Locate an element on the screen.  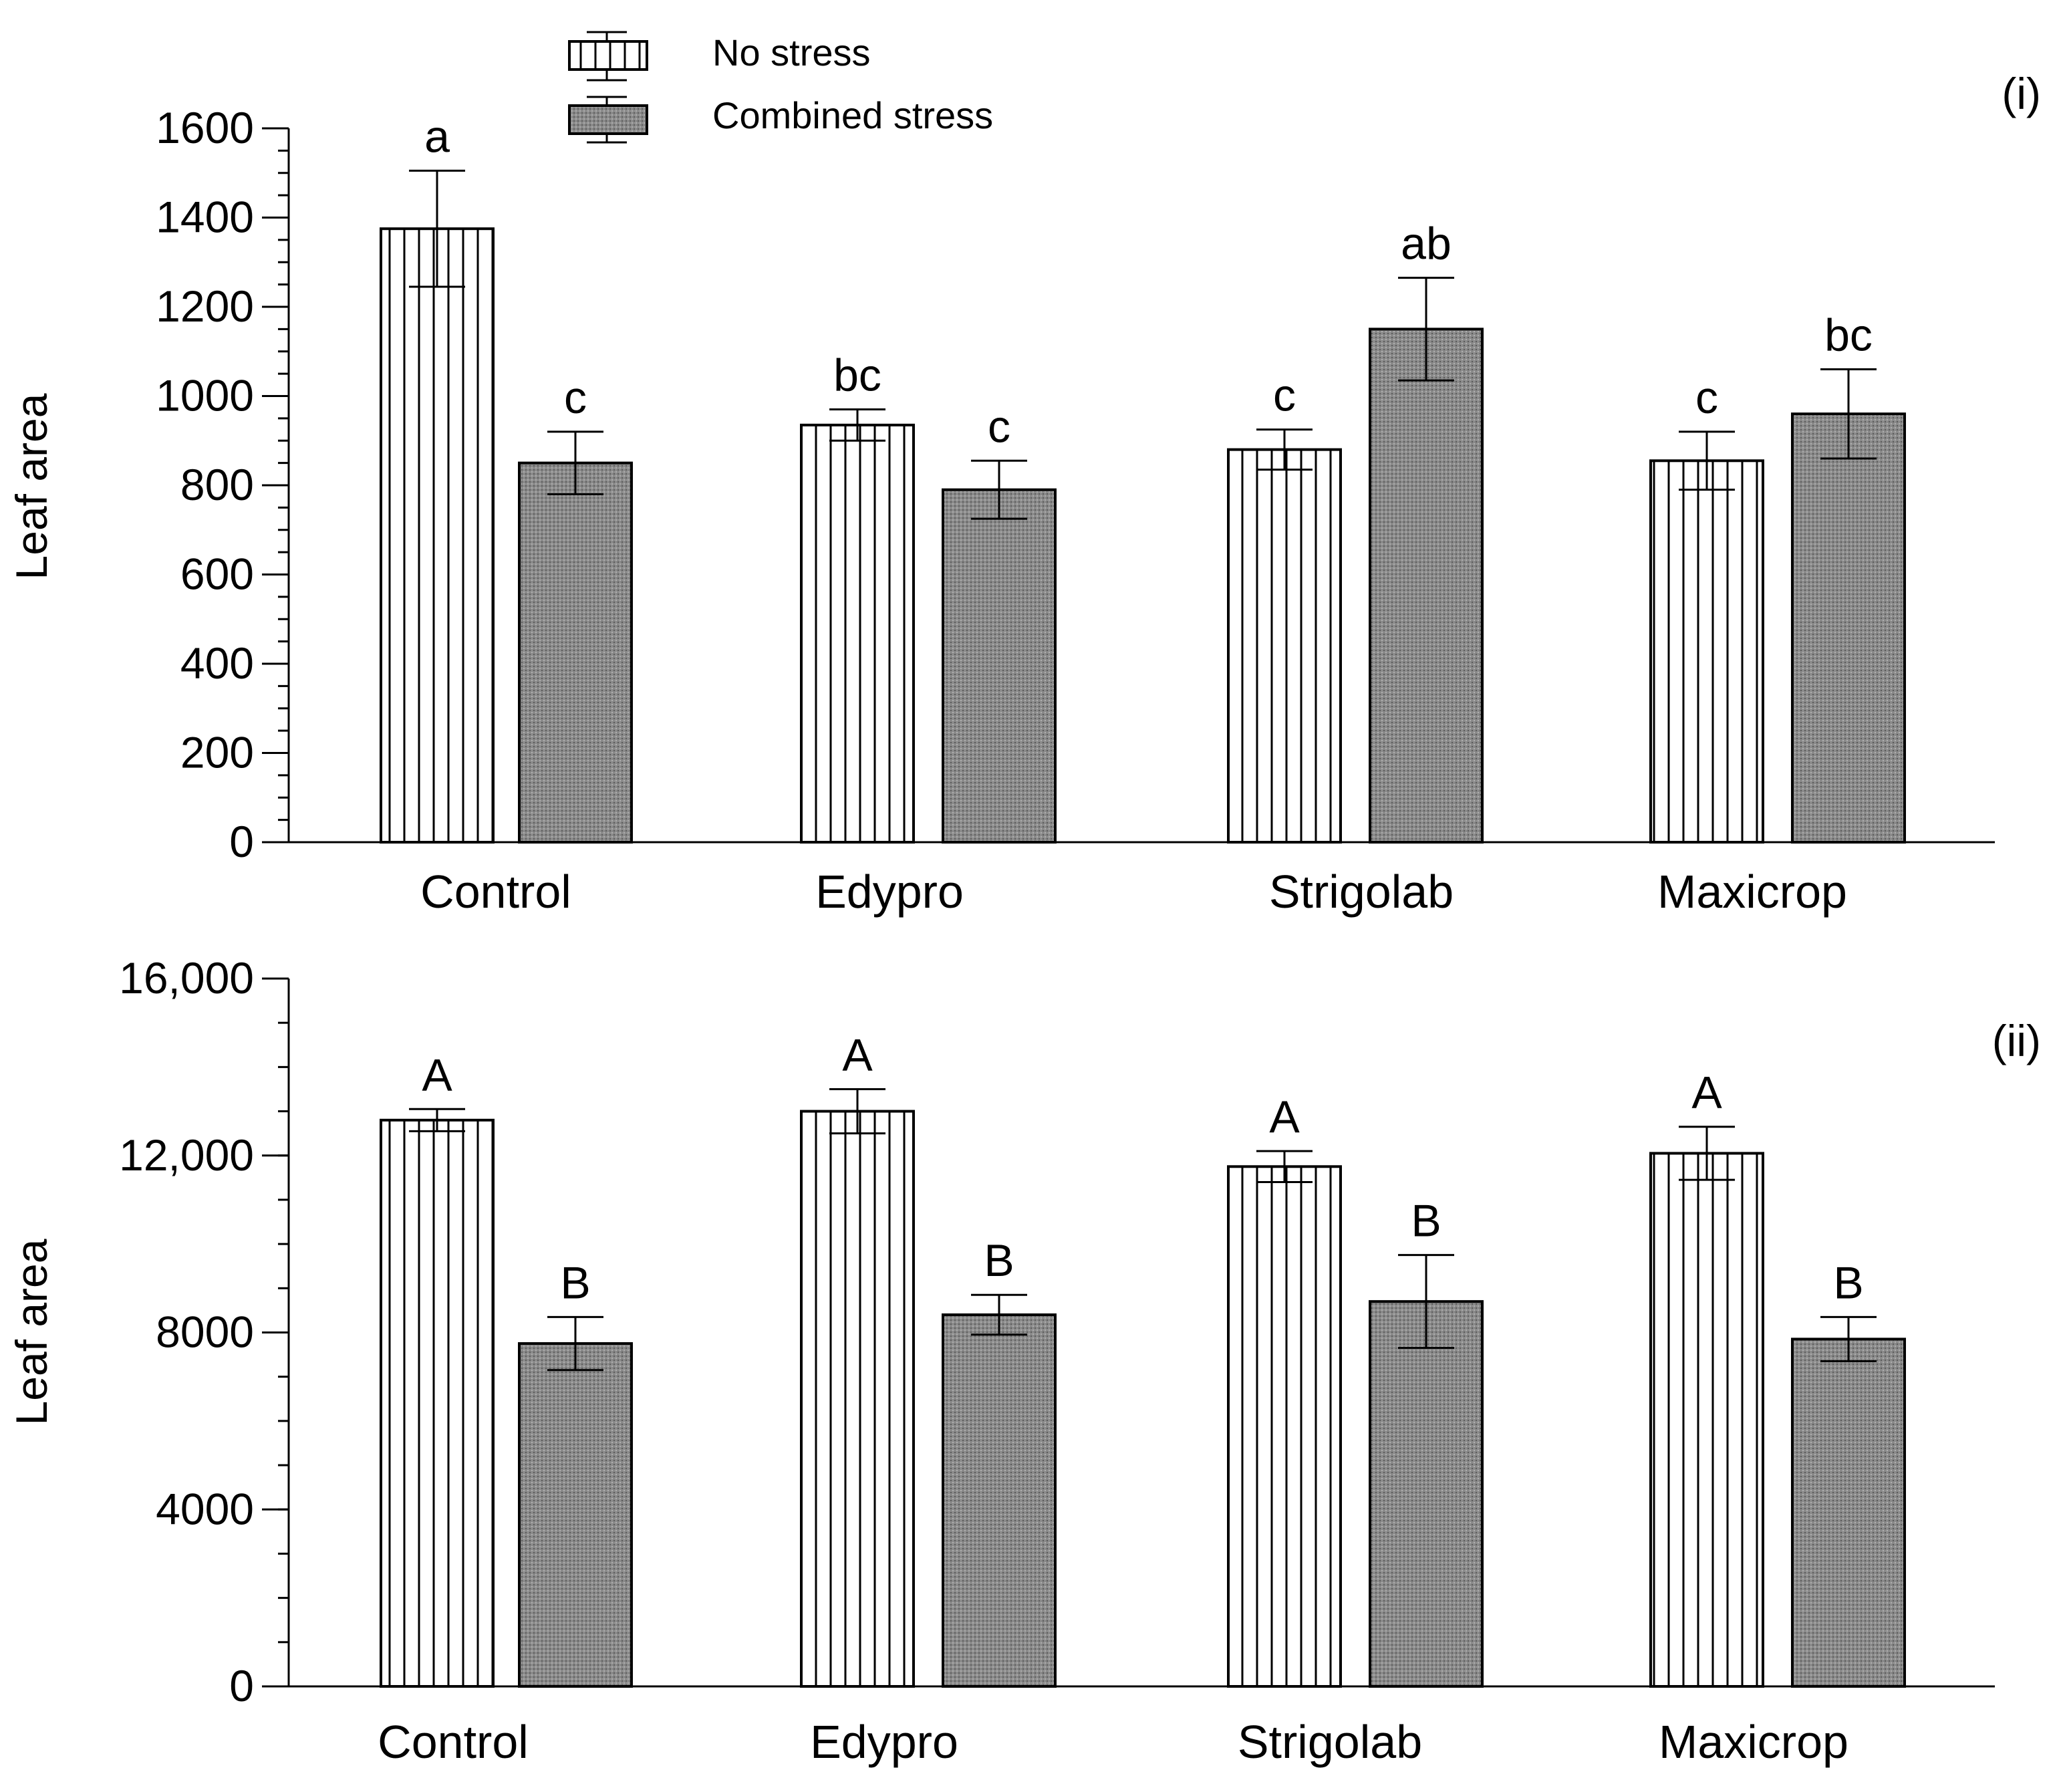
panel-1-significance-letter: a is located at coordinates (437, 136).